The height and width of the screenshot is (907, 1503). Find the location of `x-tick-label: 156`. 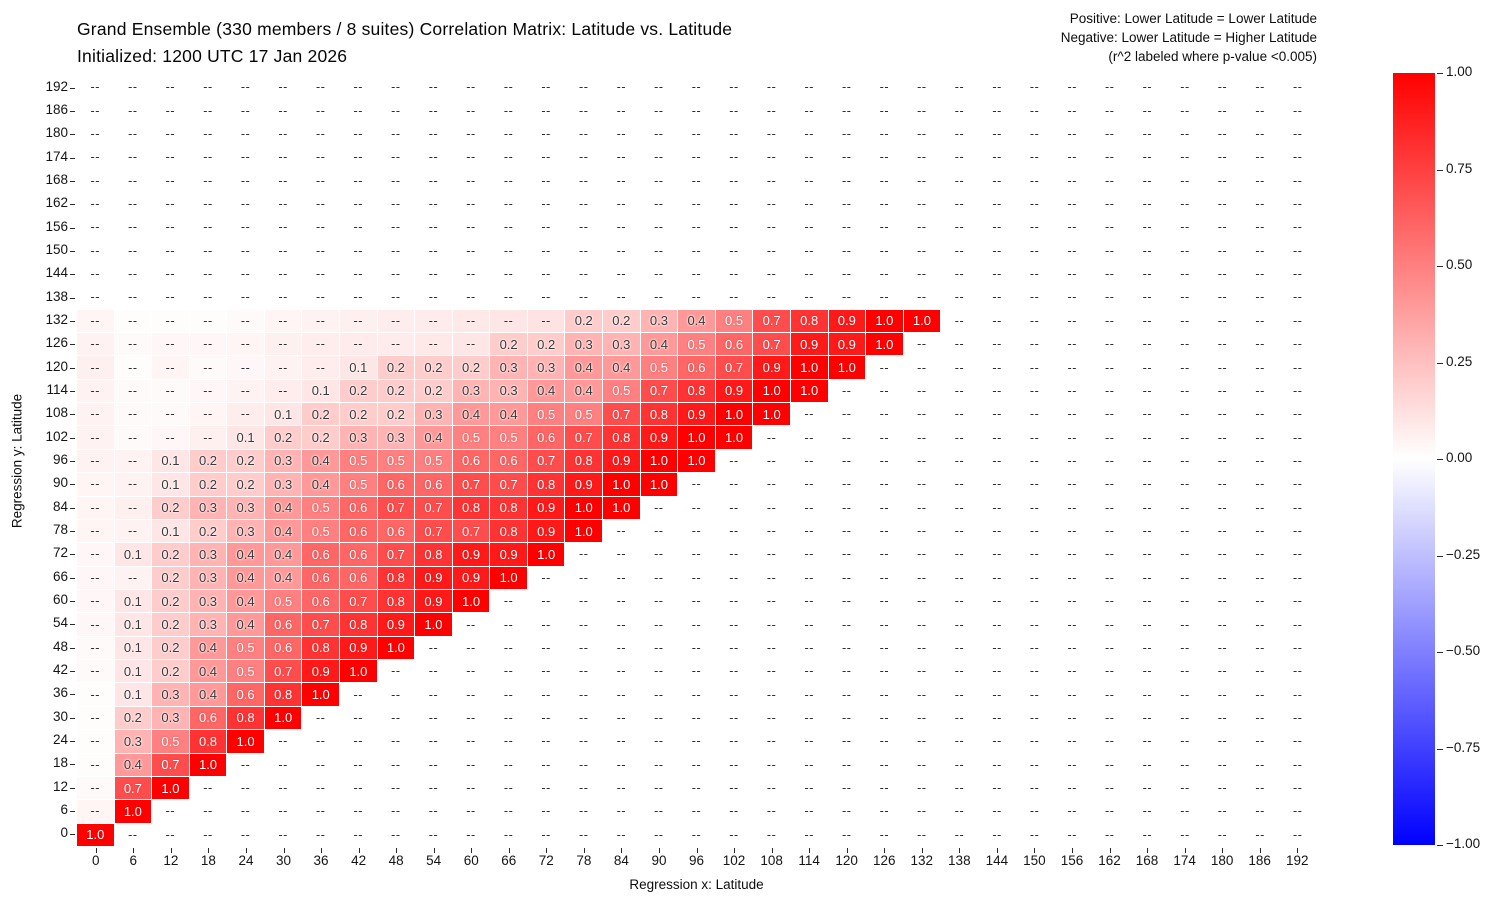

x-tick-label: 156 is located at coordinates (1072, 860).